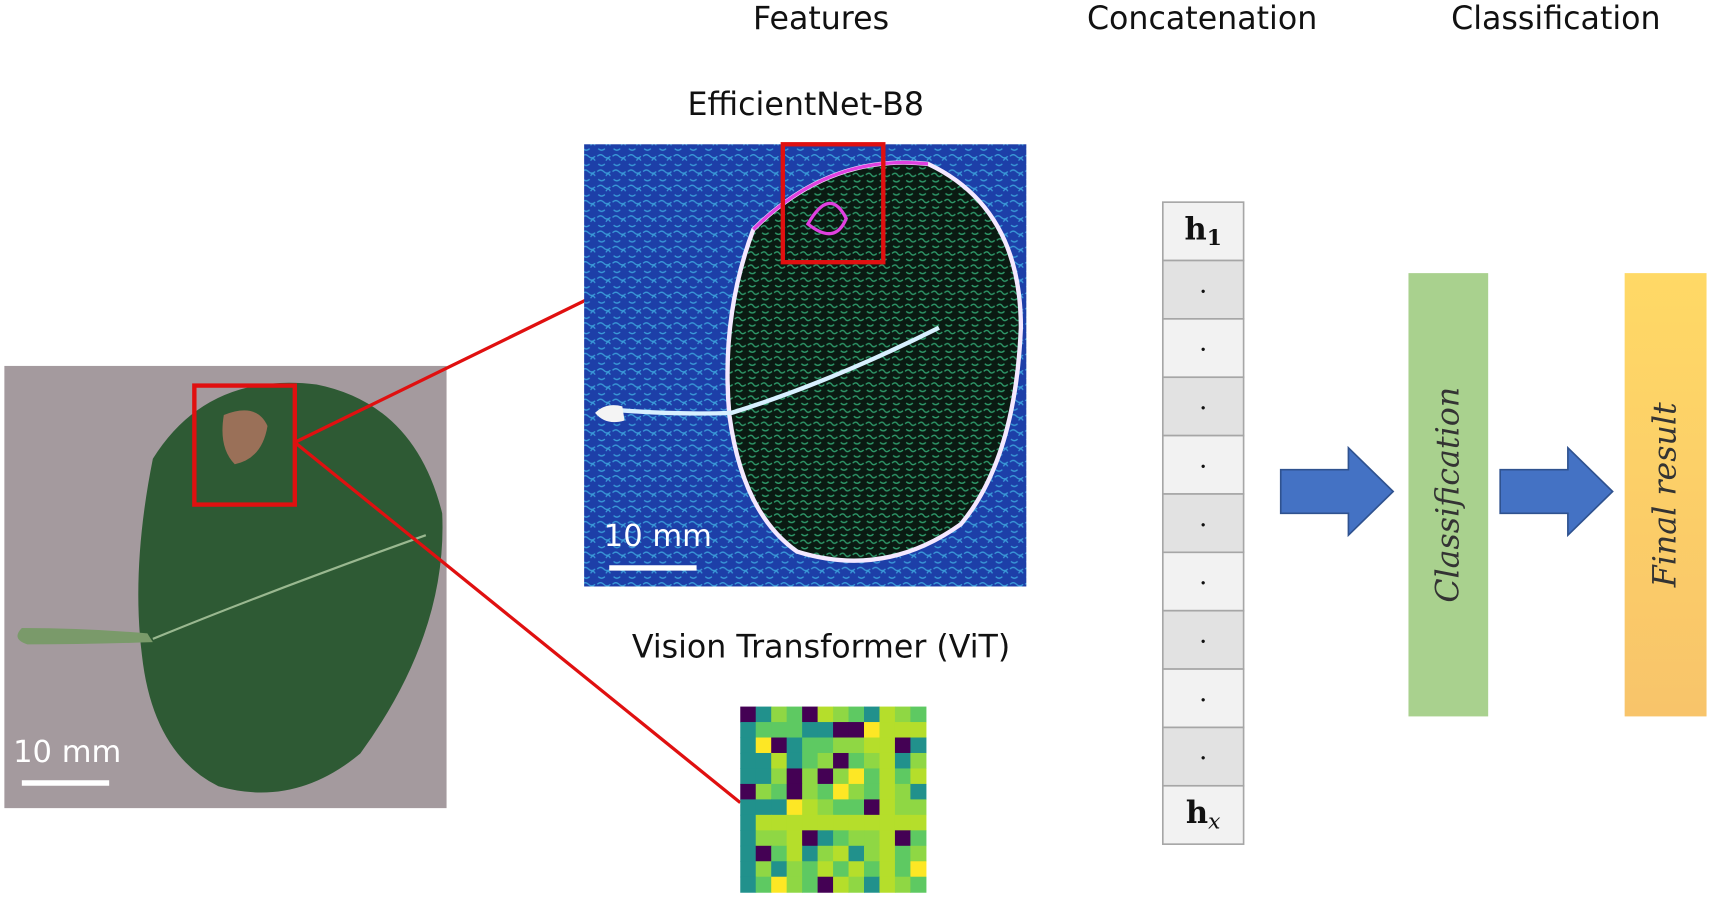 This screenshot has width=1712, height=904. I want to click on arrow, so click(1556, 491).